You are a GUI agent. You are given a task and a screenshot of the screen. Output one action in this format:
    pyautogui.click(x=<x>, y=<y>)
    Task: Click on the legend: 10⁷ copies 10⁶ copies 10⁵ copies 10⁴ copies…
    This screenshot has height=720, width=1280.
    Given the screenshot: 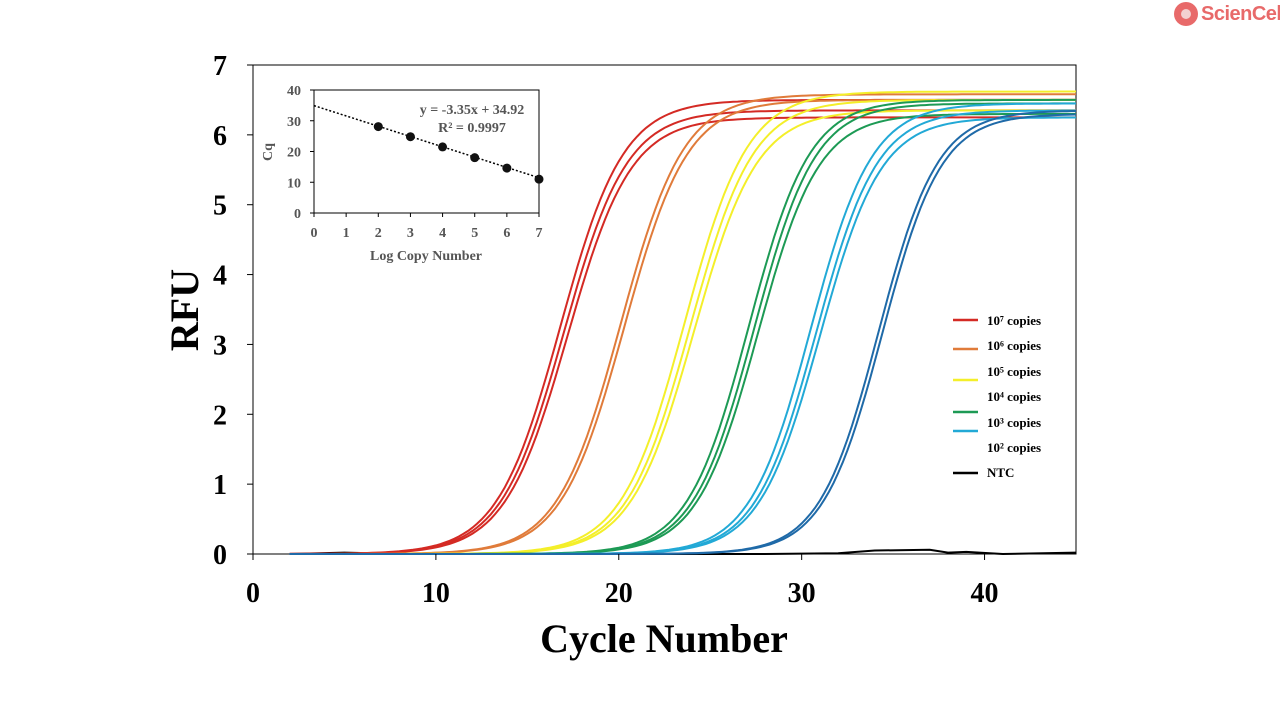 What is the action you would take?
    pyautogui.click(x=997, y=396)
    